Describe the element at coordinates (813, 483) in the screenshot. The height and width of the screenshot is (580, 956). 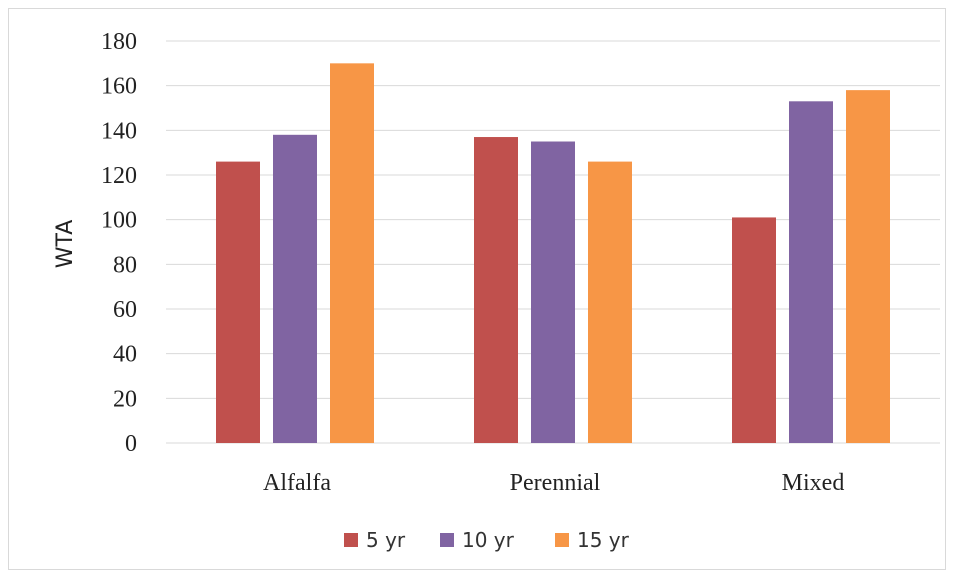
I see `x-category-label: Mixed` at that location.